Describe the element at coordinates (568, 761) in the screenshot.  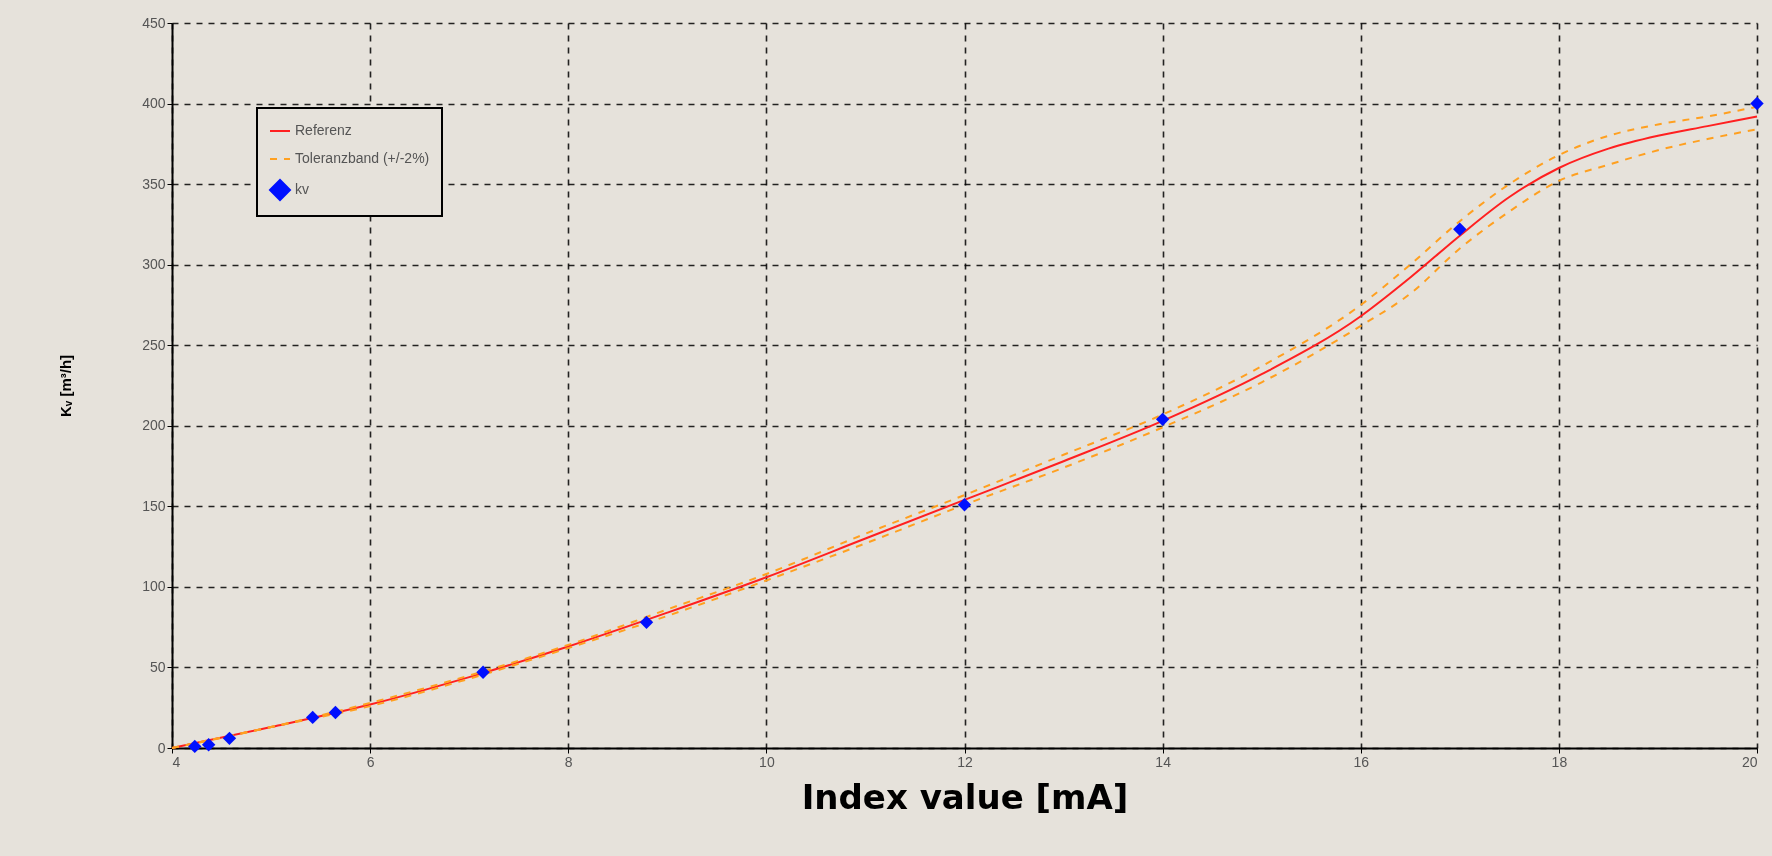
I see `x-tick-label: 8` at that location.